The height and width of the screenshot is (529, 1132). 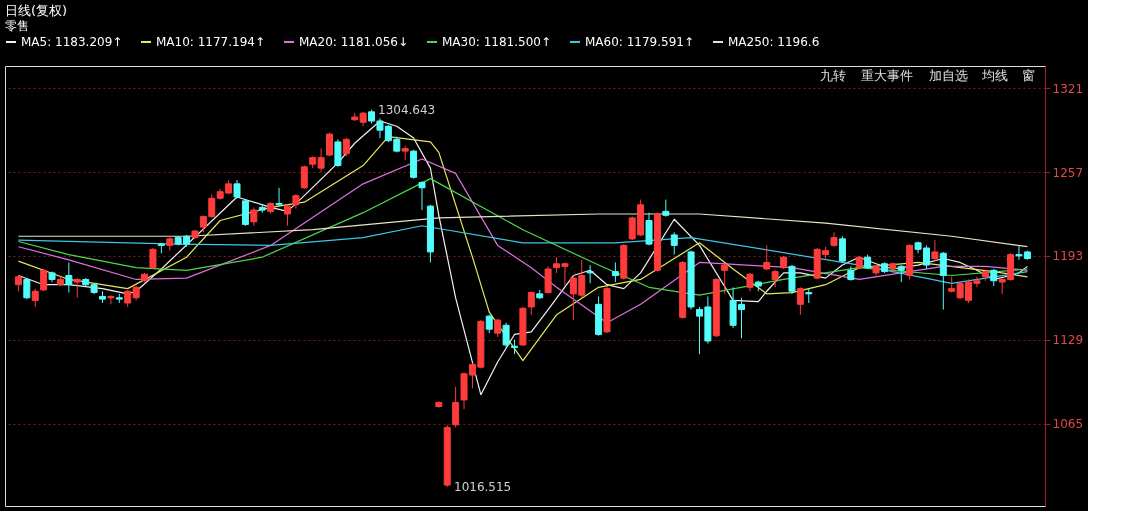 I want to click on chart-title: 日线(复权), so click(x=36, y=10).